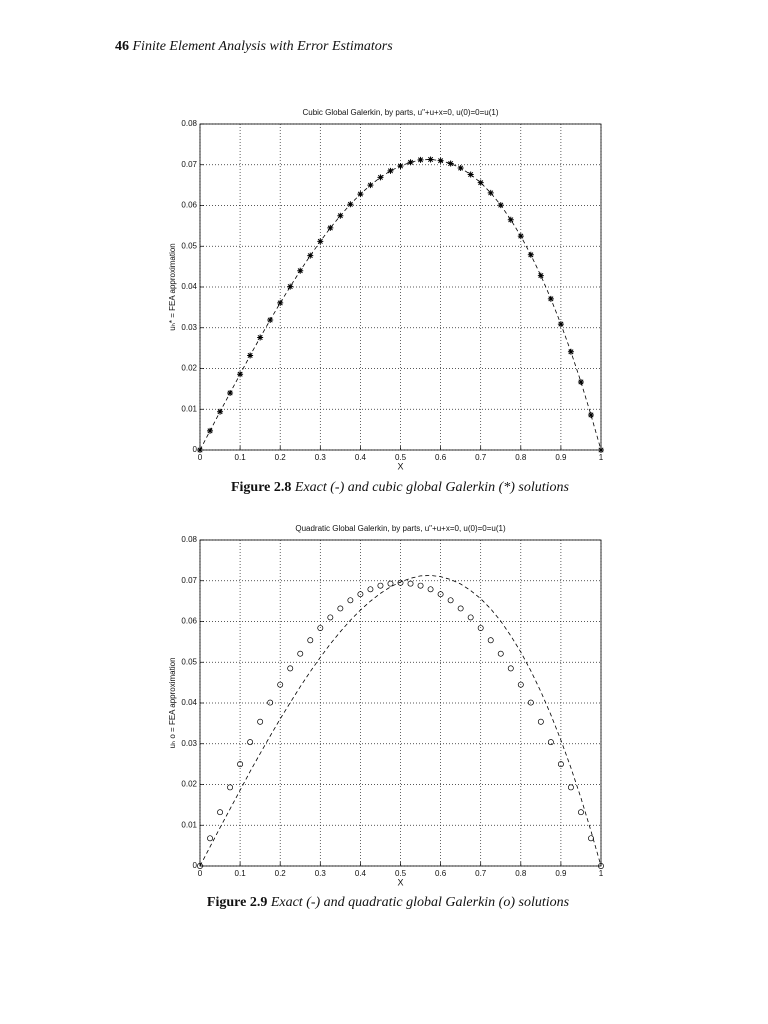  I want to click on page-number: 46, so click(122, 46).